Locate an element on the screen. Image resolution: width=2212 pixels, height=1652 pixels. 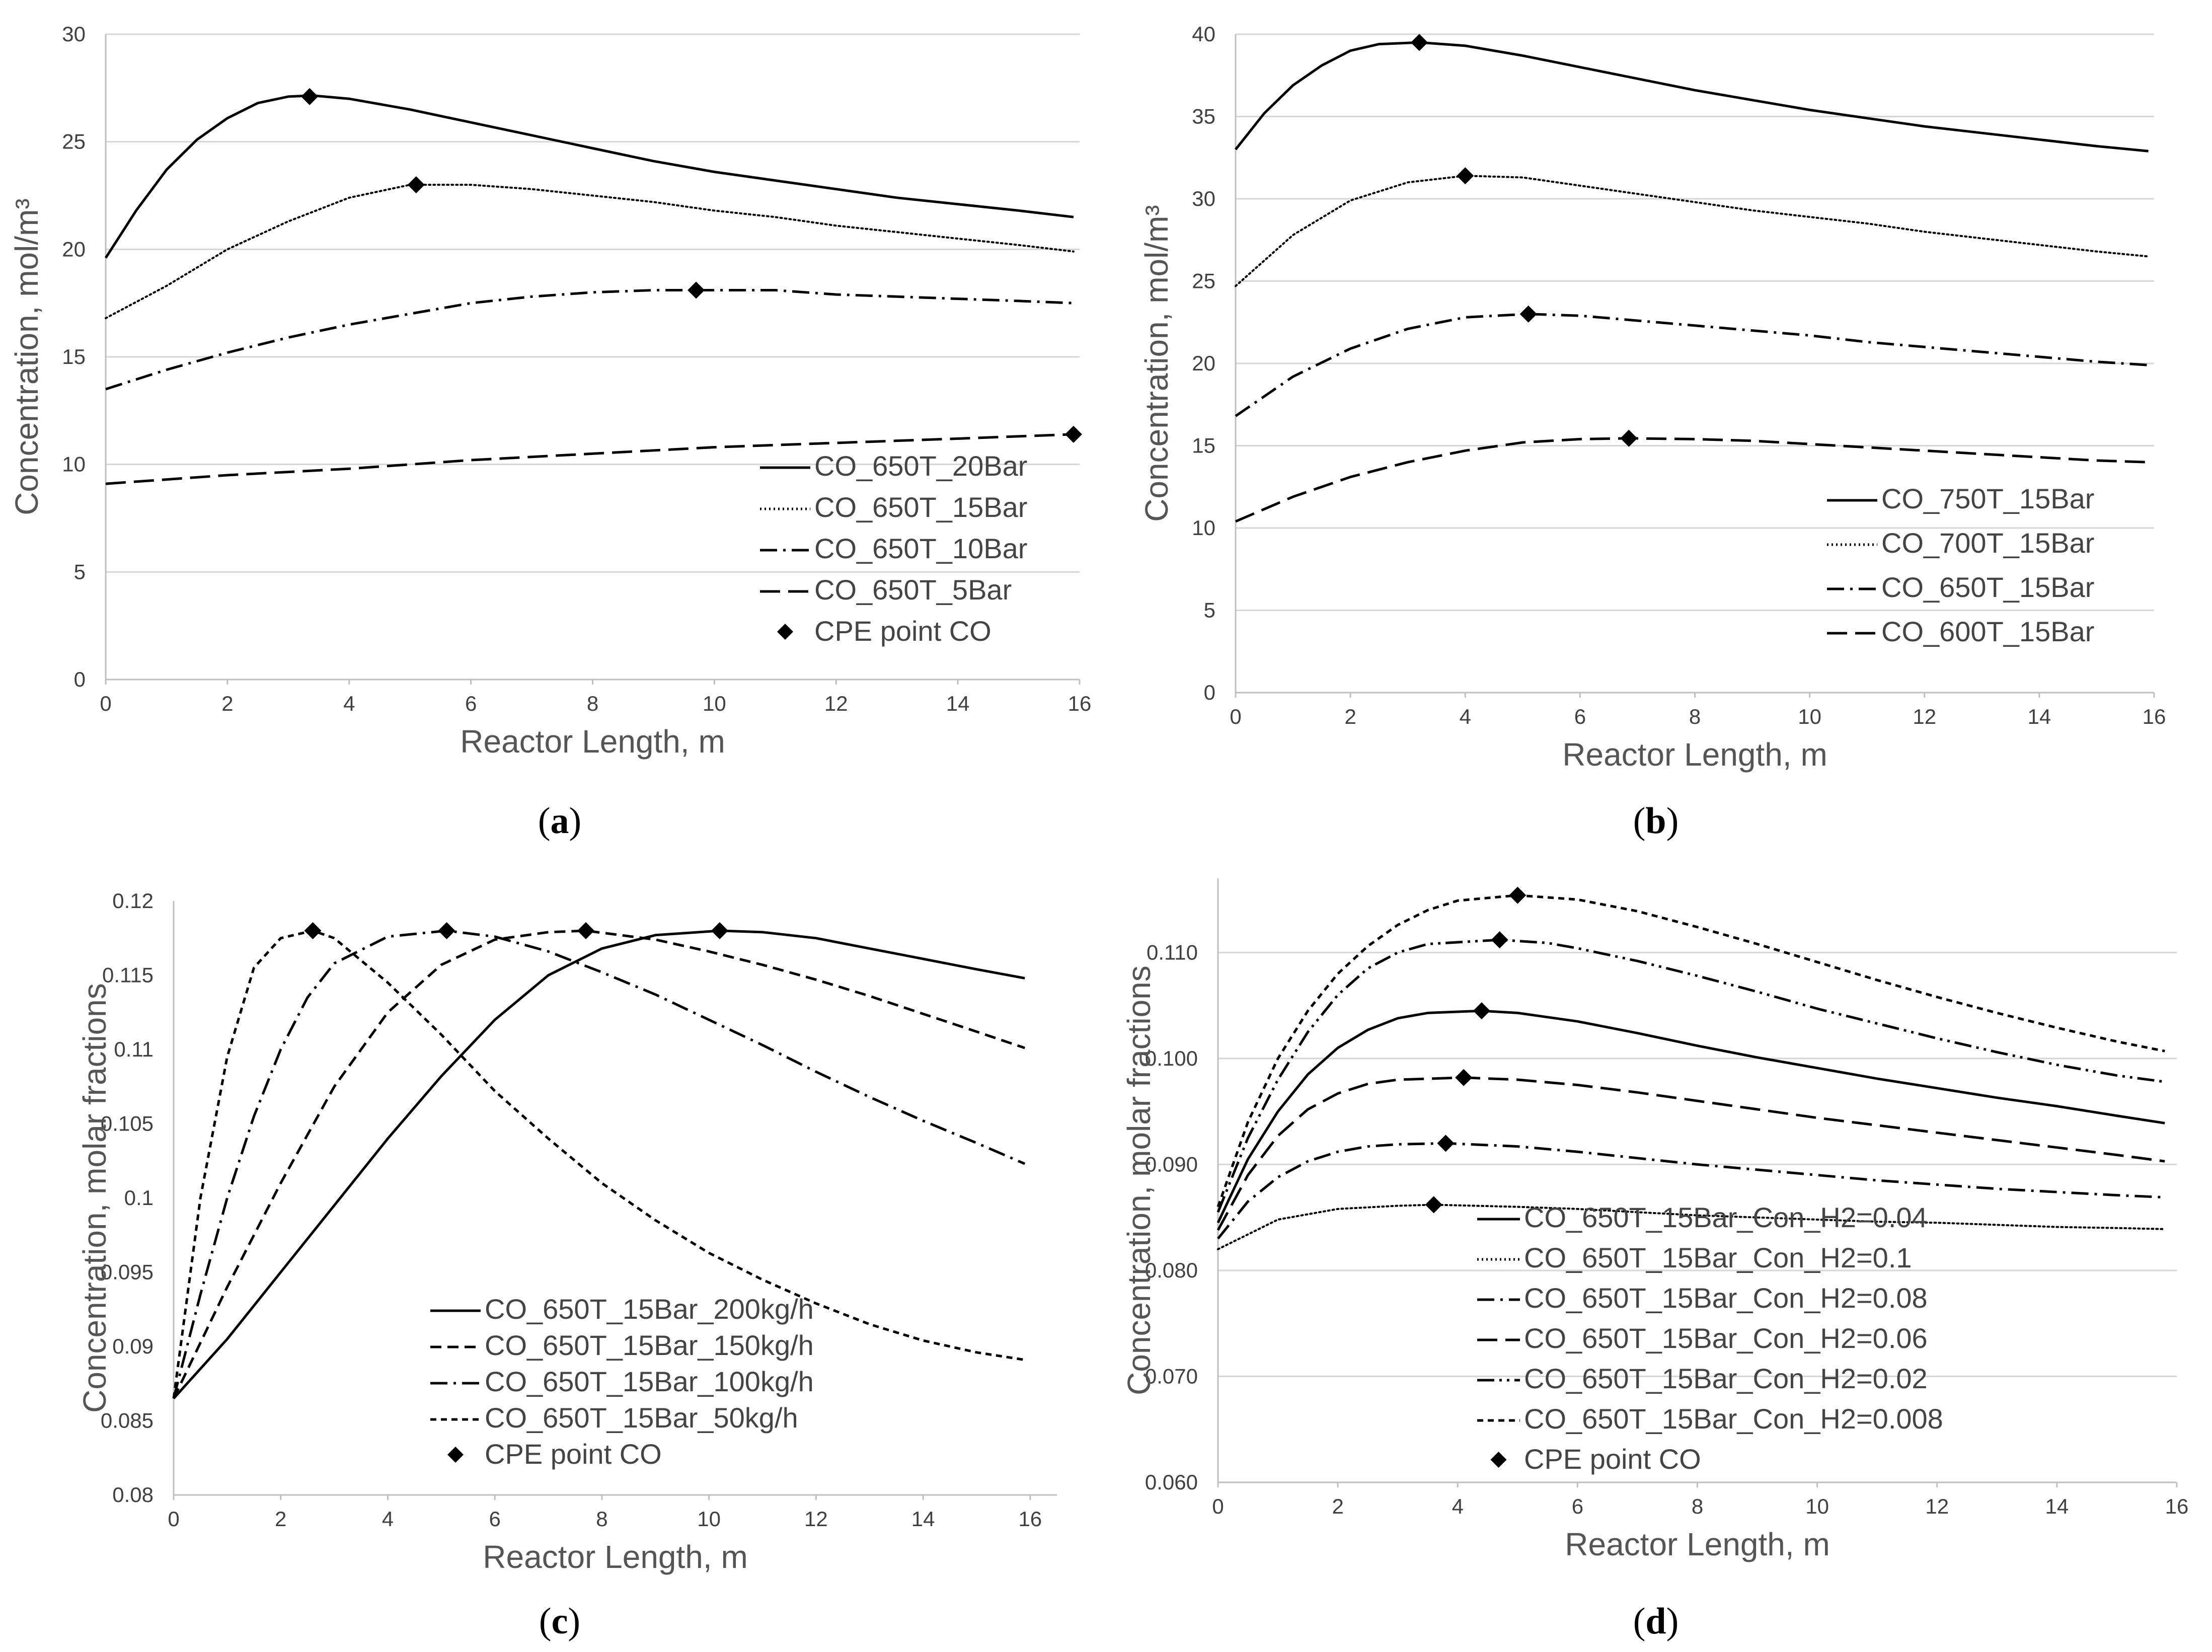
y-tick-label: 40 is located at coordinates (1203, 34).